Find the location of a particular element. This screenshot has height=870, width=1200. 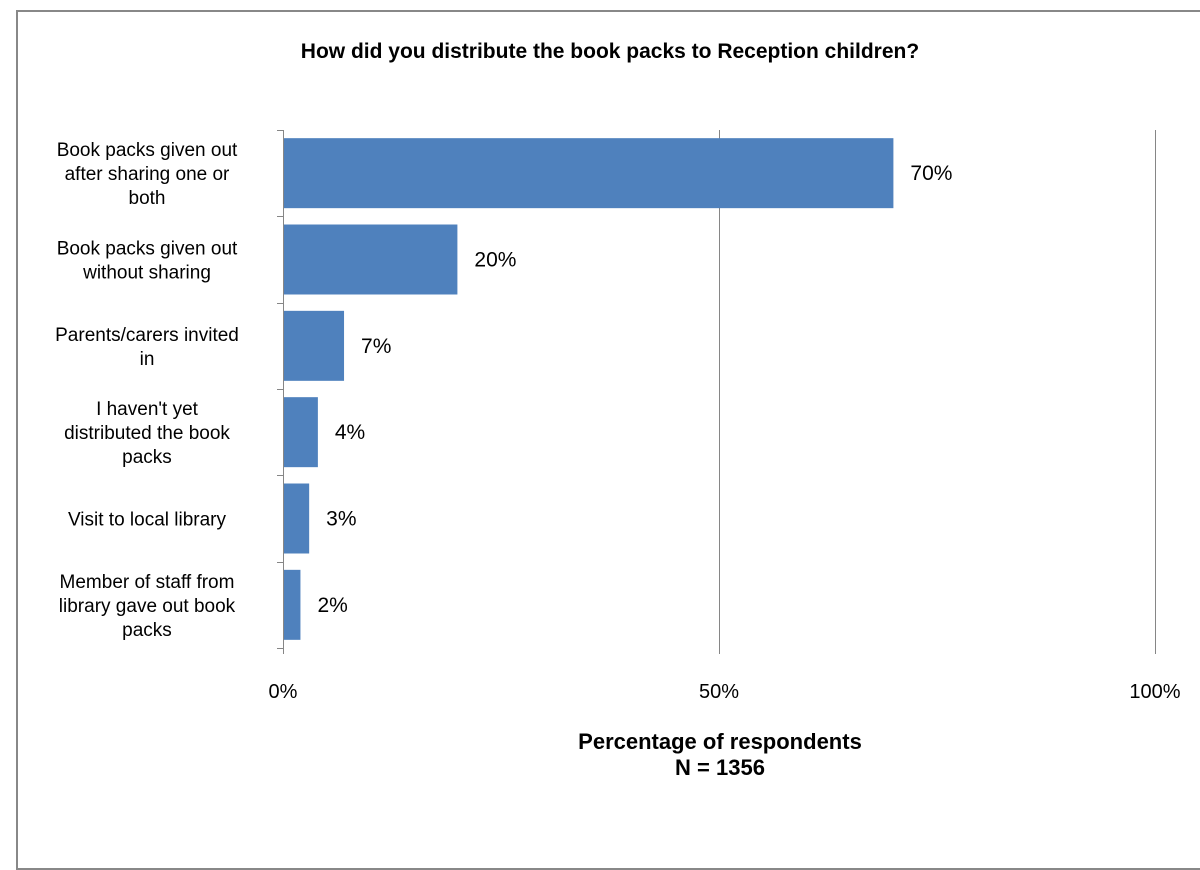

category-label-4: I haven't yet distributed the book packs is located at coordinates (147, 433).